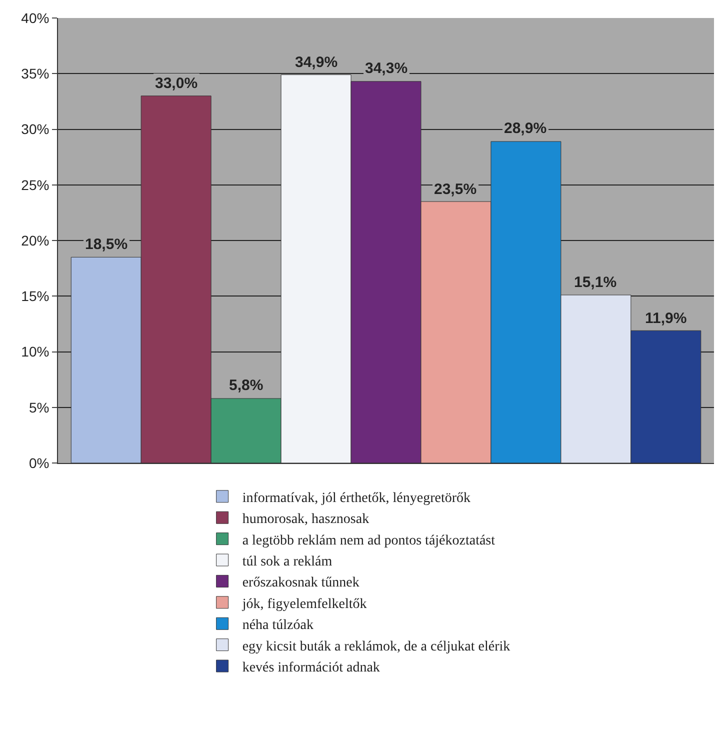 This screenshot has width=724, height=731. I want to click on legend-label: informatívak, jól érthetők, lényegretörők, so click(356, 498).